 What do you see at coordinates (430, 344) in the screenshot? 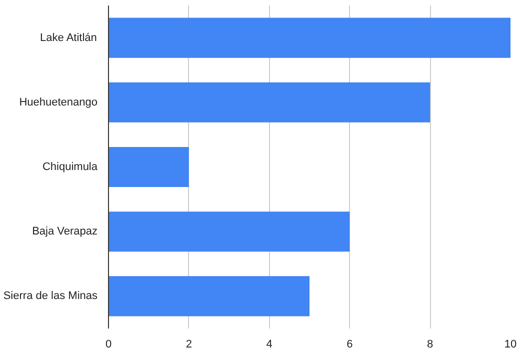
I see `x-tick-label: 8` at bounding box center [430, 344].